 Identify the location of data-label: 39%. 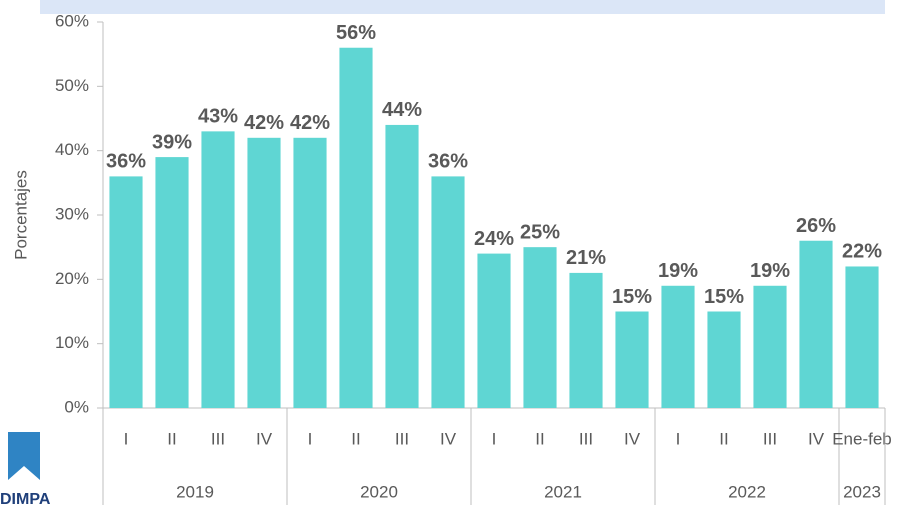
(172, 142).